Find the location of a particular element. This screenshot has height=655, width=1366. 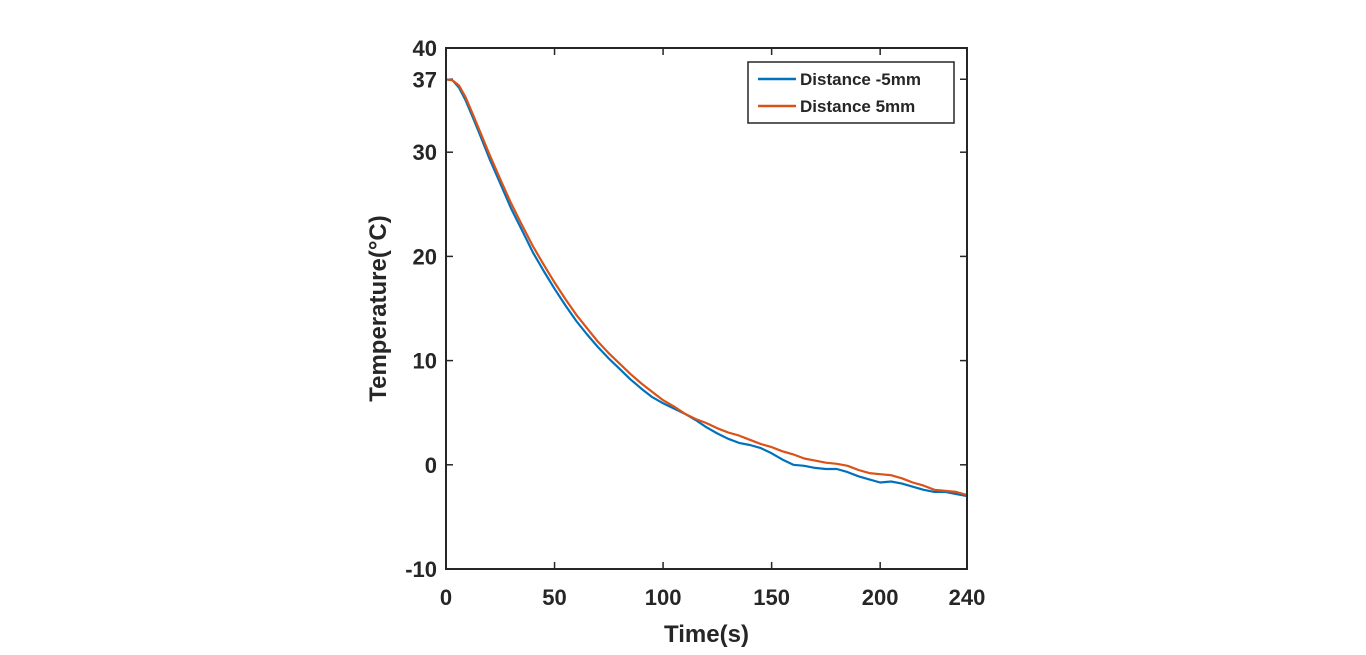

y-tick-label: -10 is located at coordinates (421, 569).